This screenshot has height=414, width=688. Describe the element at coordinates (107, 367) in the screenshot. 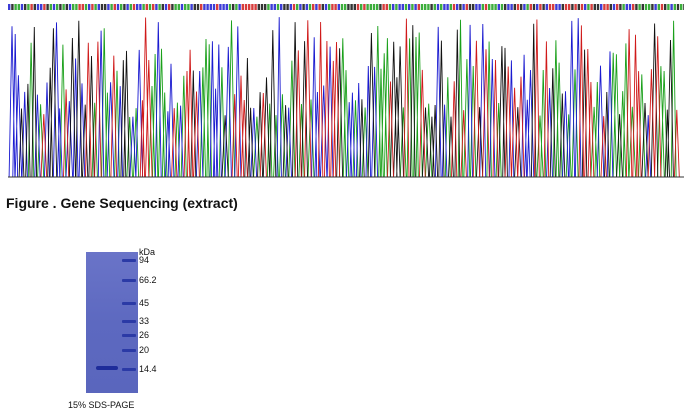

I see `sample-band` at that location.